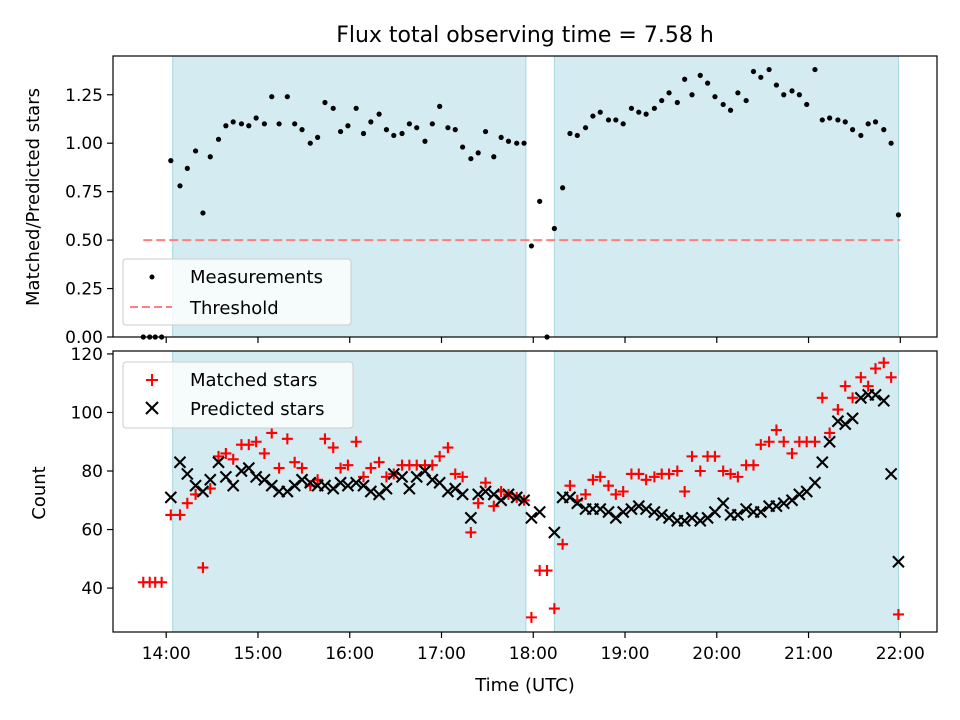 This screenshot has width=960, height=720. Describe the element at coordinates (625, 654) in the screenshot. I see `x-tick-label: 19:00` at that location.